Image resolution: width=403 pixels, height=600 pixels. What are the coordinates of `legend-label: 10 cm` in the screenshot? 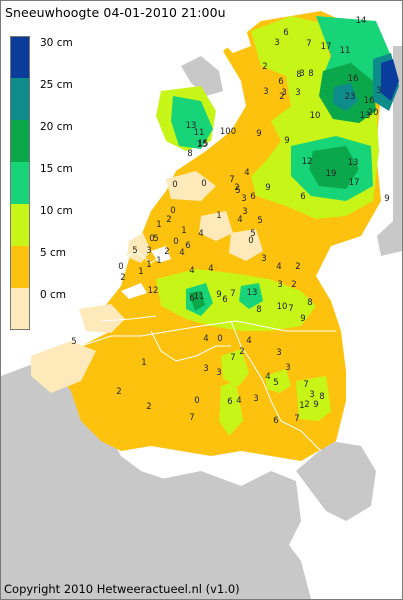 It's located at (56, 211).